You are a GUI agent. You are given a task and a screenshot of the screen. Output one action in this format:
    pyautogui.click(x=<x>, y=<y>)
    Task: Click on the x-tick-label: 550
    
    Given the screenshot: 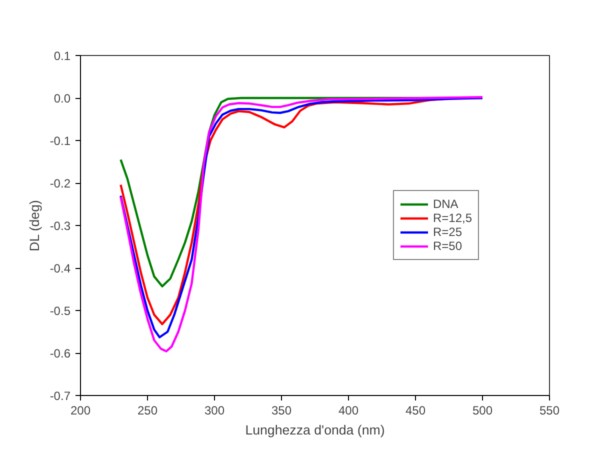 What is the action you would take?
    pyautogui.click(x=549, y=411)
    